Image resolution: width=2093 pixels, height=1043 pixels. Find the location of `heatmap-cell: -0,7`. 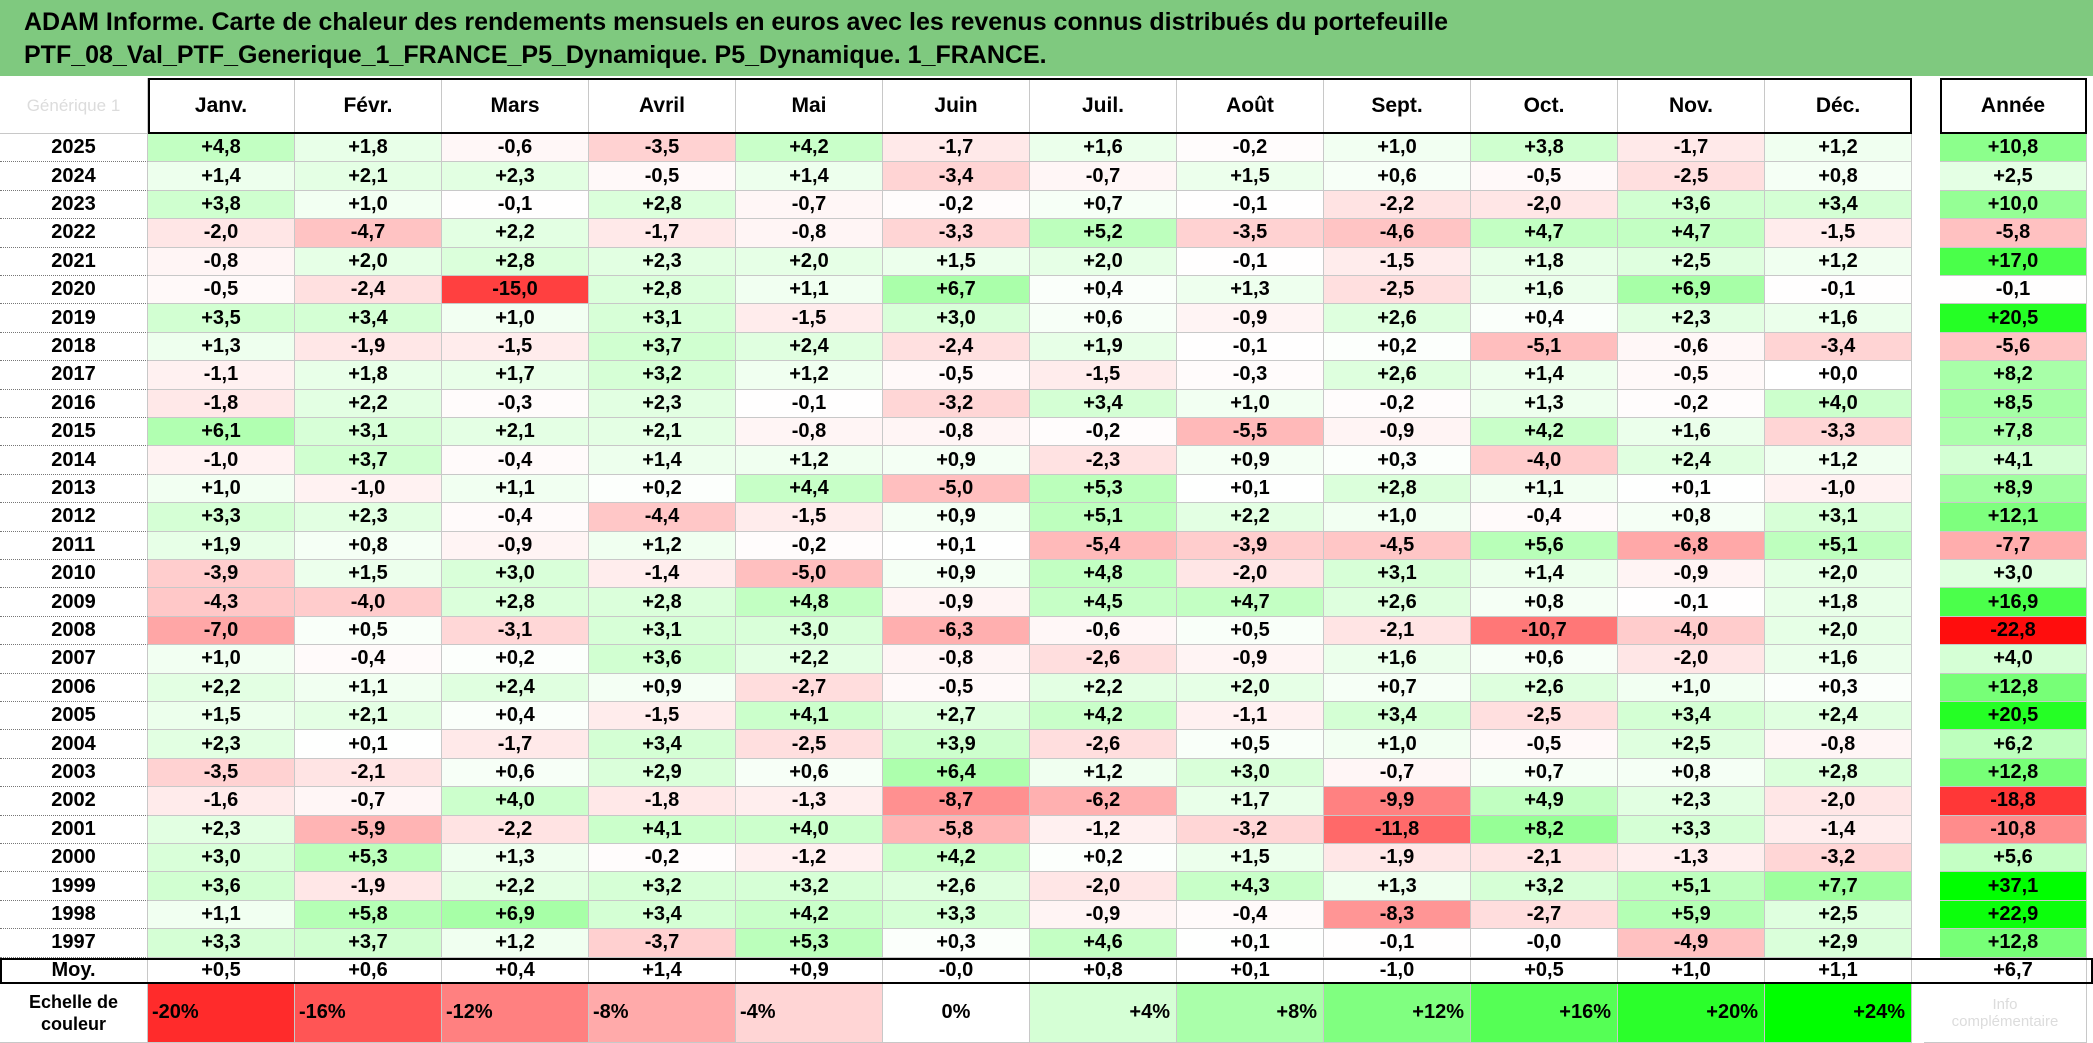

heatmap-cell: -0,7 is located at coordinates (1397, 773).